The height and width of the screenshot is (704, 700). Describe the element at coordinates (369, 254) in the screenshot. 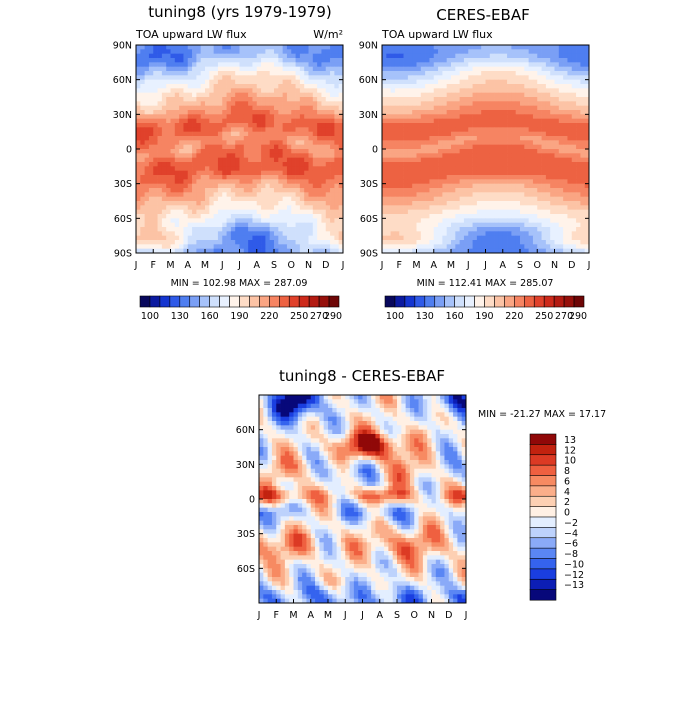

I see `obs-y-tick-label: 90S` at that location.